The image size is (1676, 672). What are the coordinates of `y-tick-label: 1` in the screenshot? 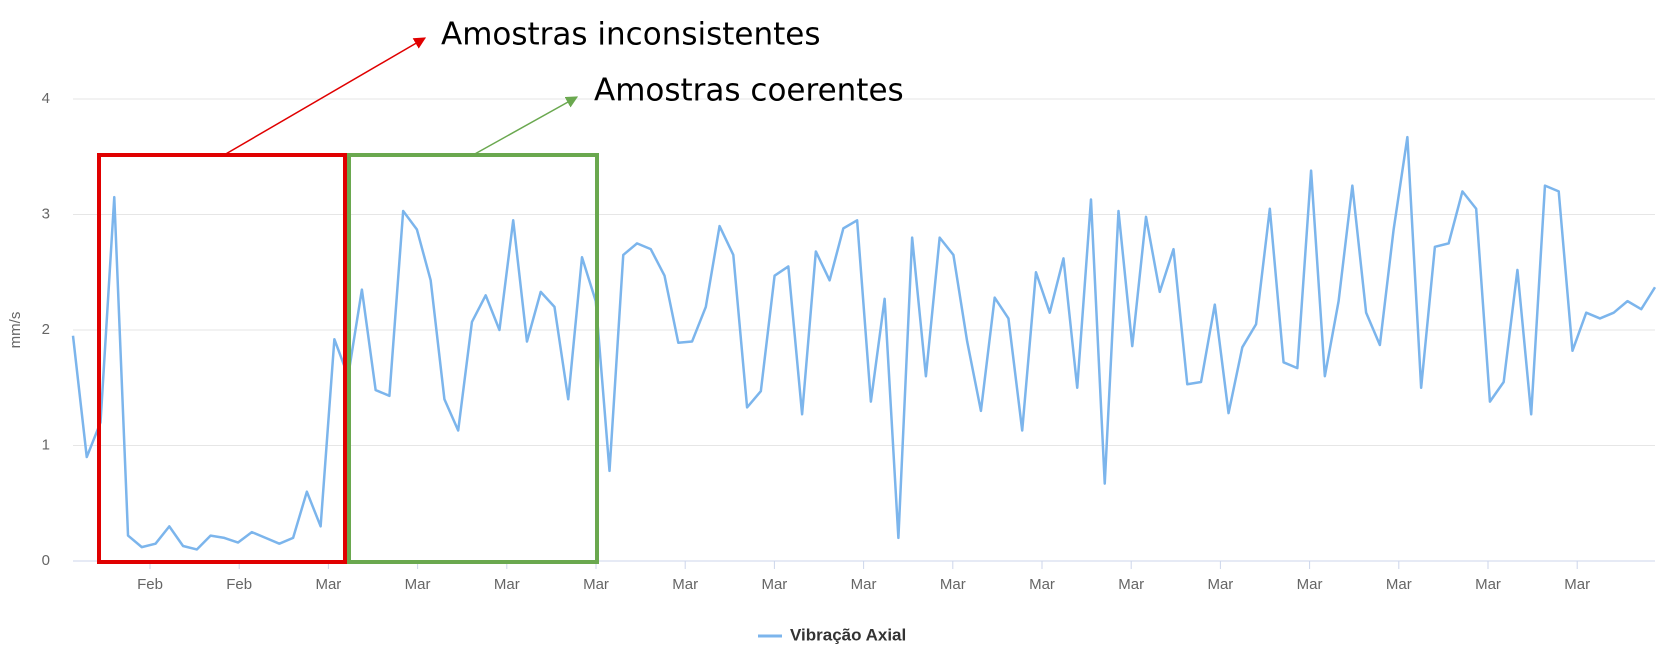 It's located at (46, 444).